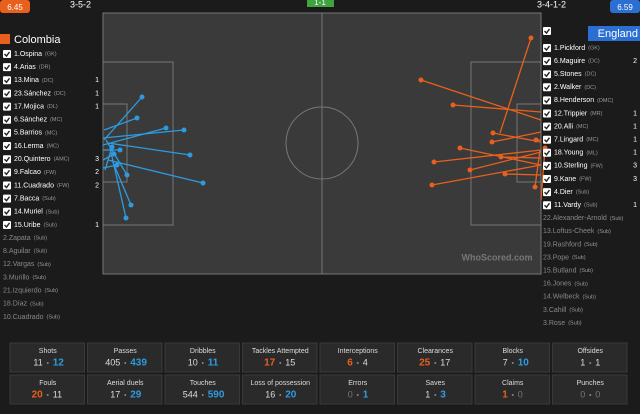 The height and width of the screenshot is (414, 640). Describe the element at coordinates (582, 362) in the screenshot. I see `stat-home: 1` at that location.